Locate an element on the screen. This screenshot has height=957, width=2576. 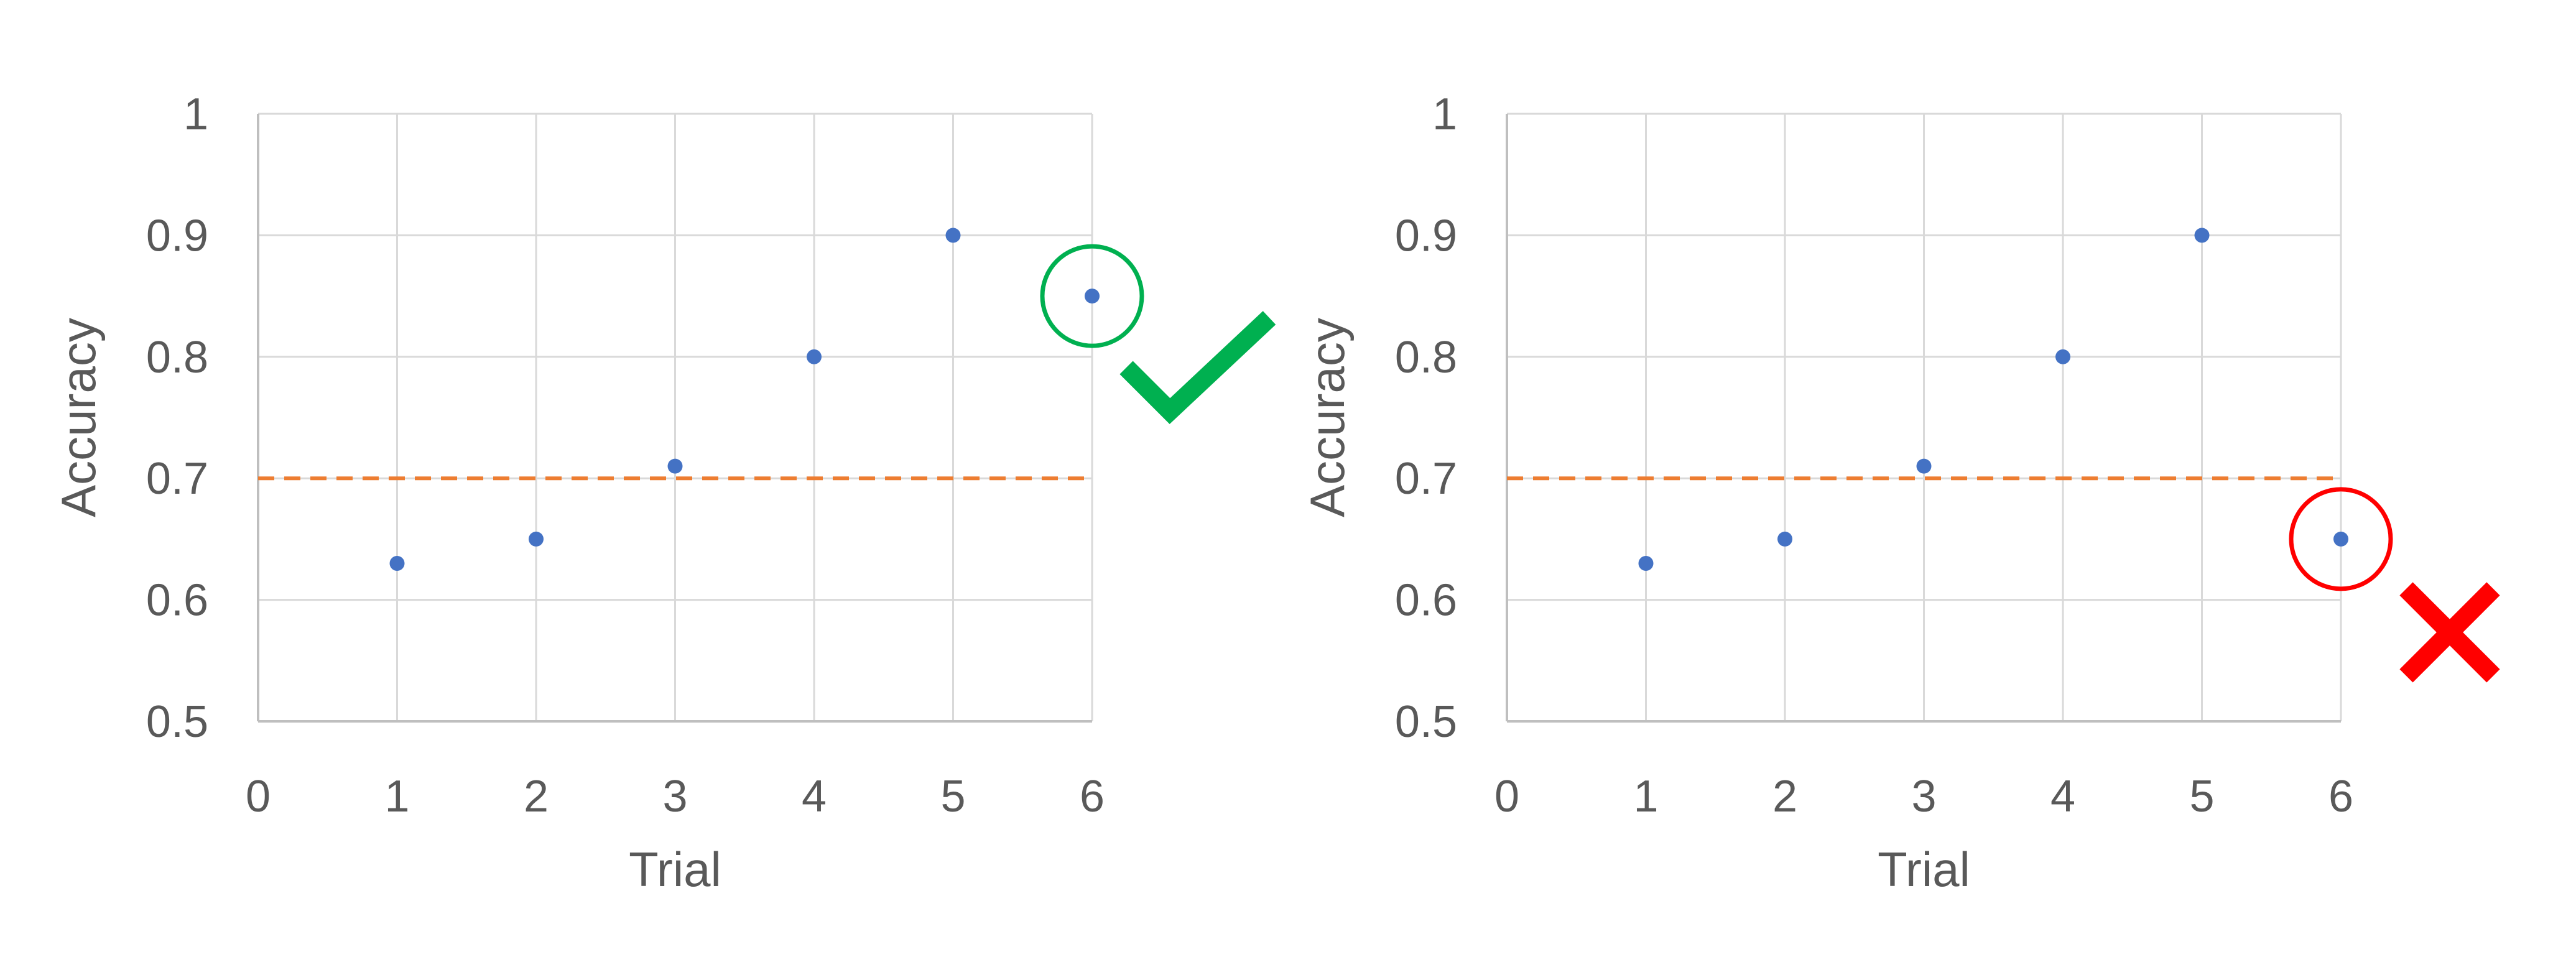
cross-mark-icon is located at coordinates (2449, 632).